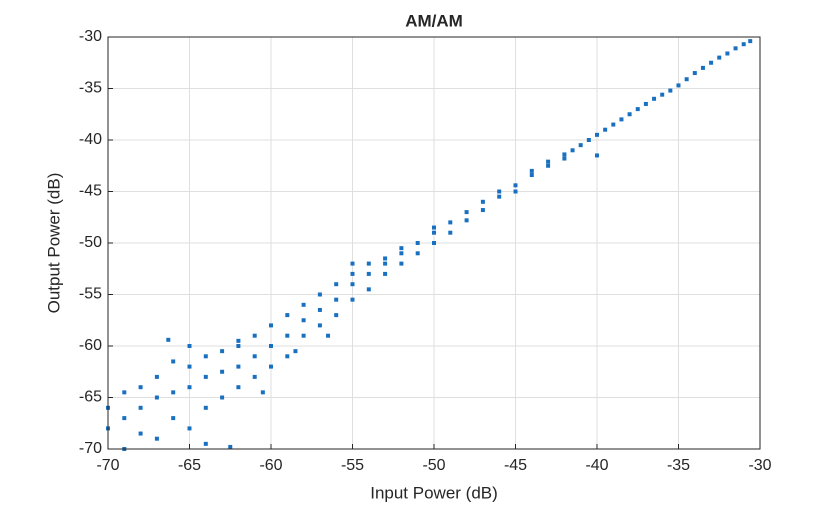 The width and height of the screenshot is (840, 506). Describe the element at coordinates (515, 465) in the screenshot. I see `x-tick-label: -45` at that location.